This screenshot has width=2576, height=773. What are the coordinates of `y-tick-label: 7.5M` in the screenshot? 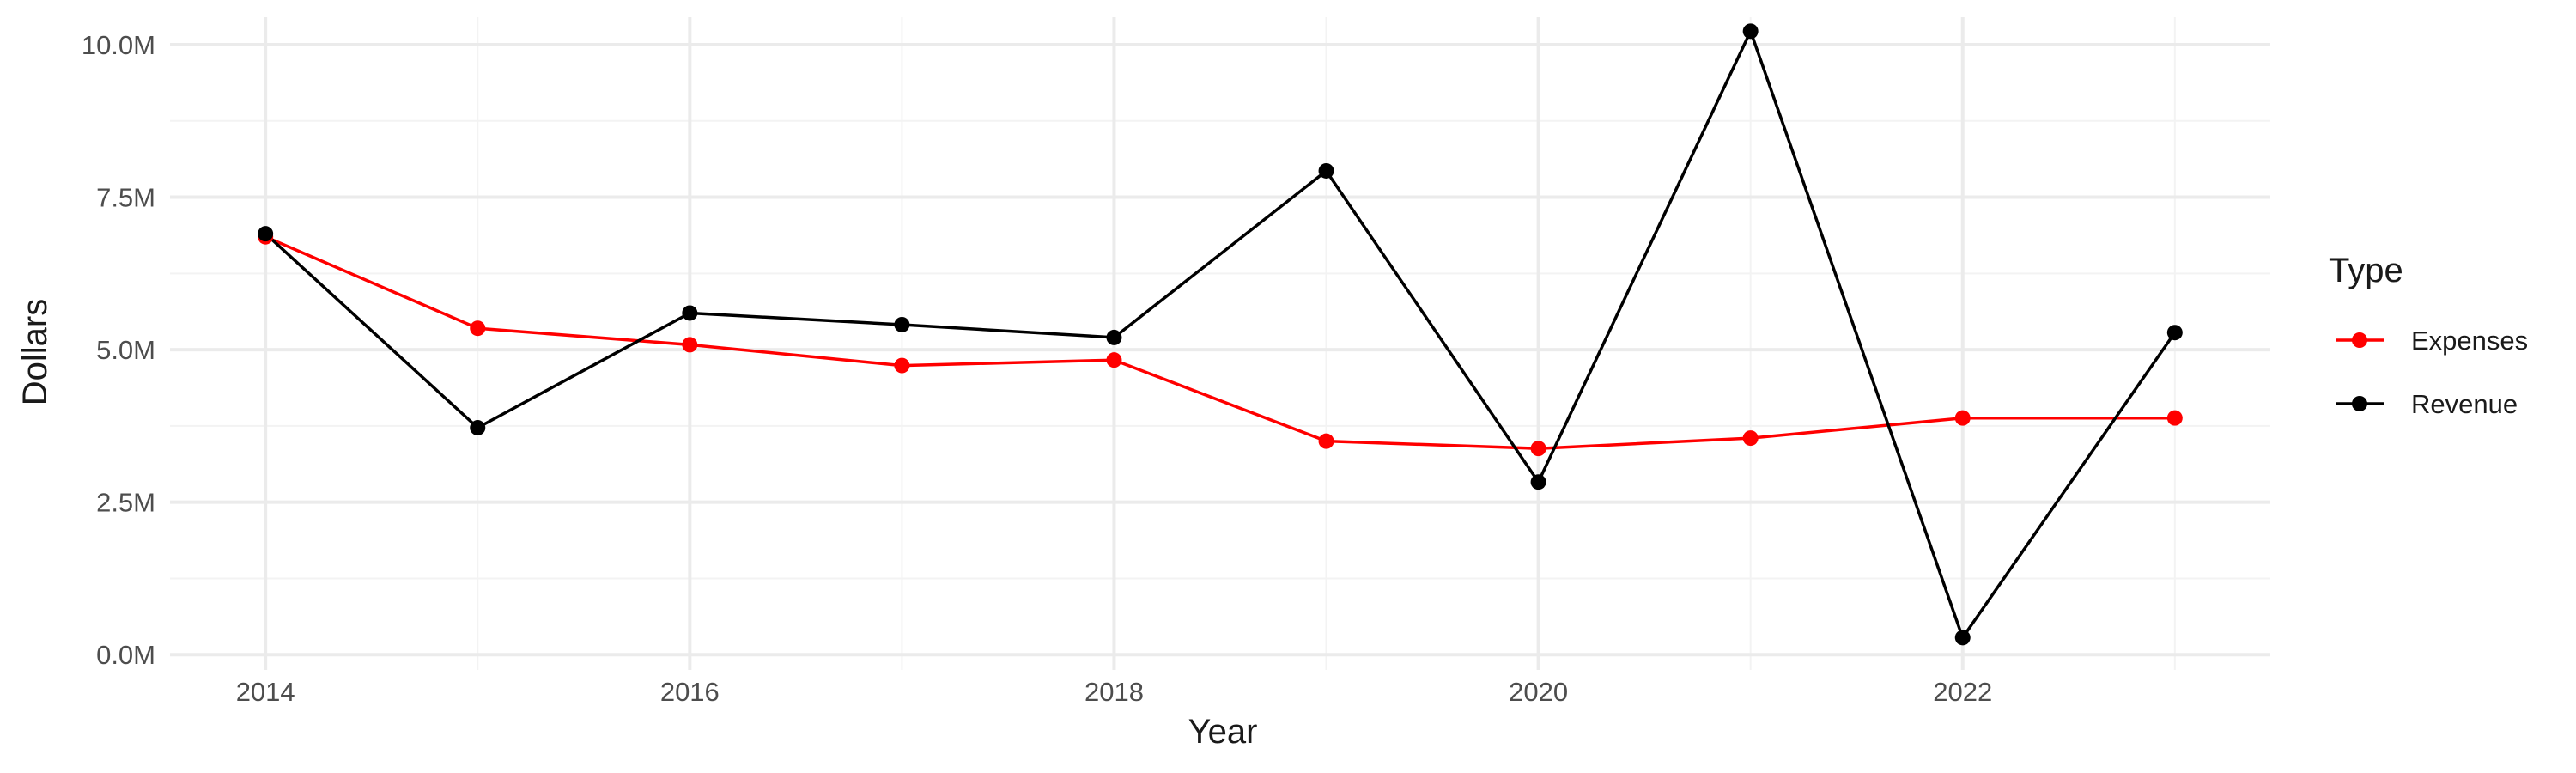 It's located at (126, 198).